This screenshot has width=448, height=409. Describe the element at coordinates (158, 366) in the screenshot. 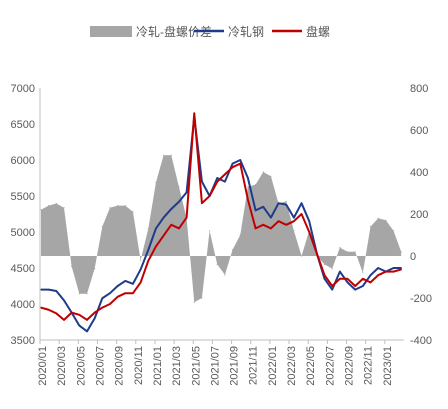

I see `x-axis-tick-label: 2021/01` at that location.